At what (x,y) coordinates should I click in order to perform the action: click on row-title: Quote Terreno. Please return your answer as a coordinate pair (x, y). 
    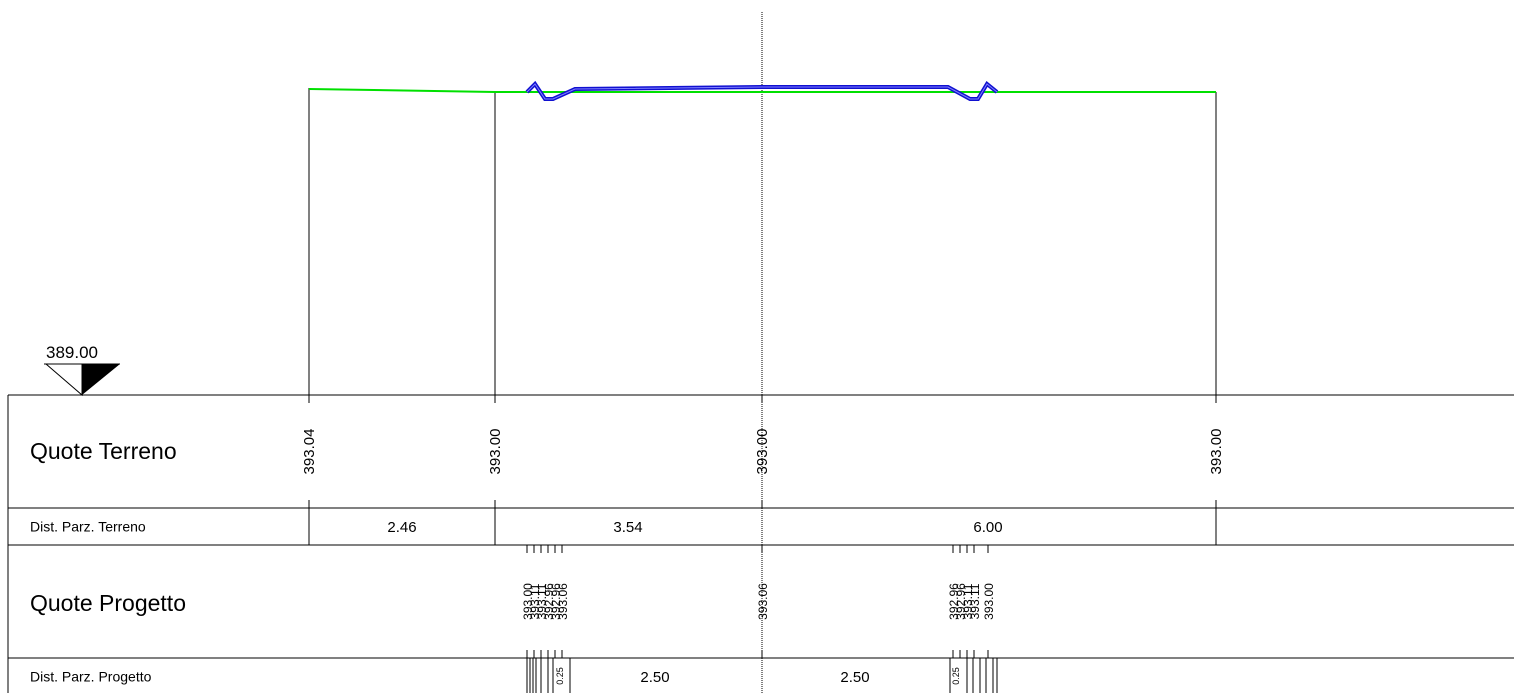
    Looking at the image, I should click on (103, 451).